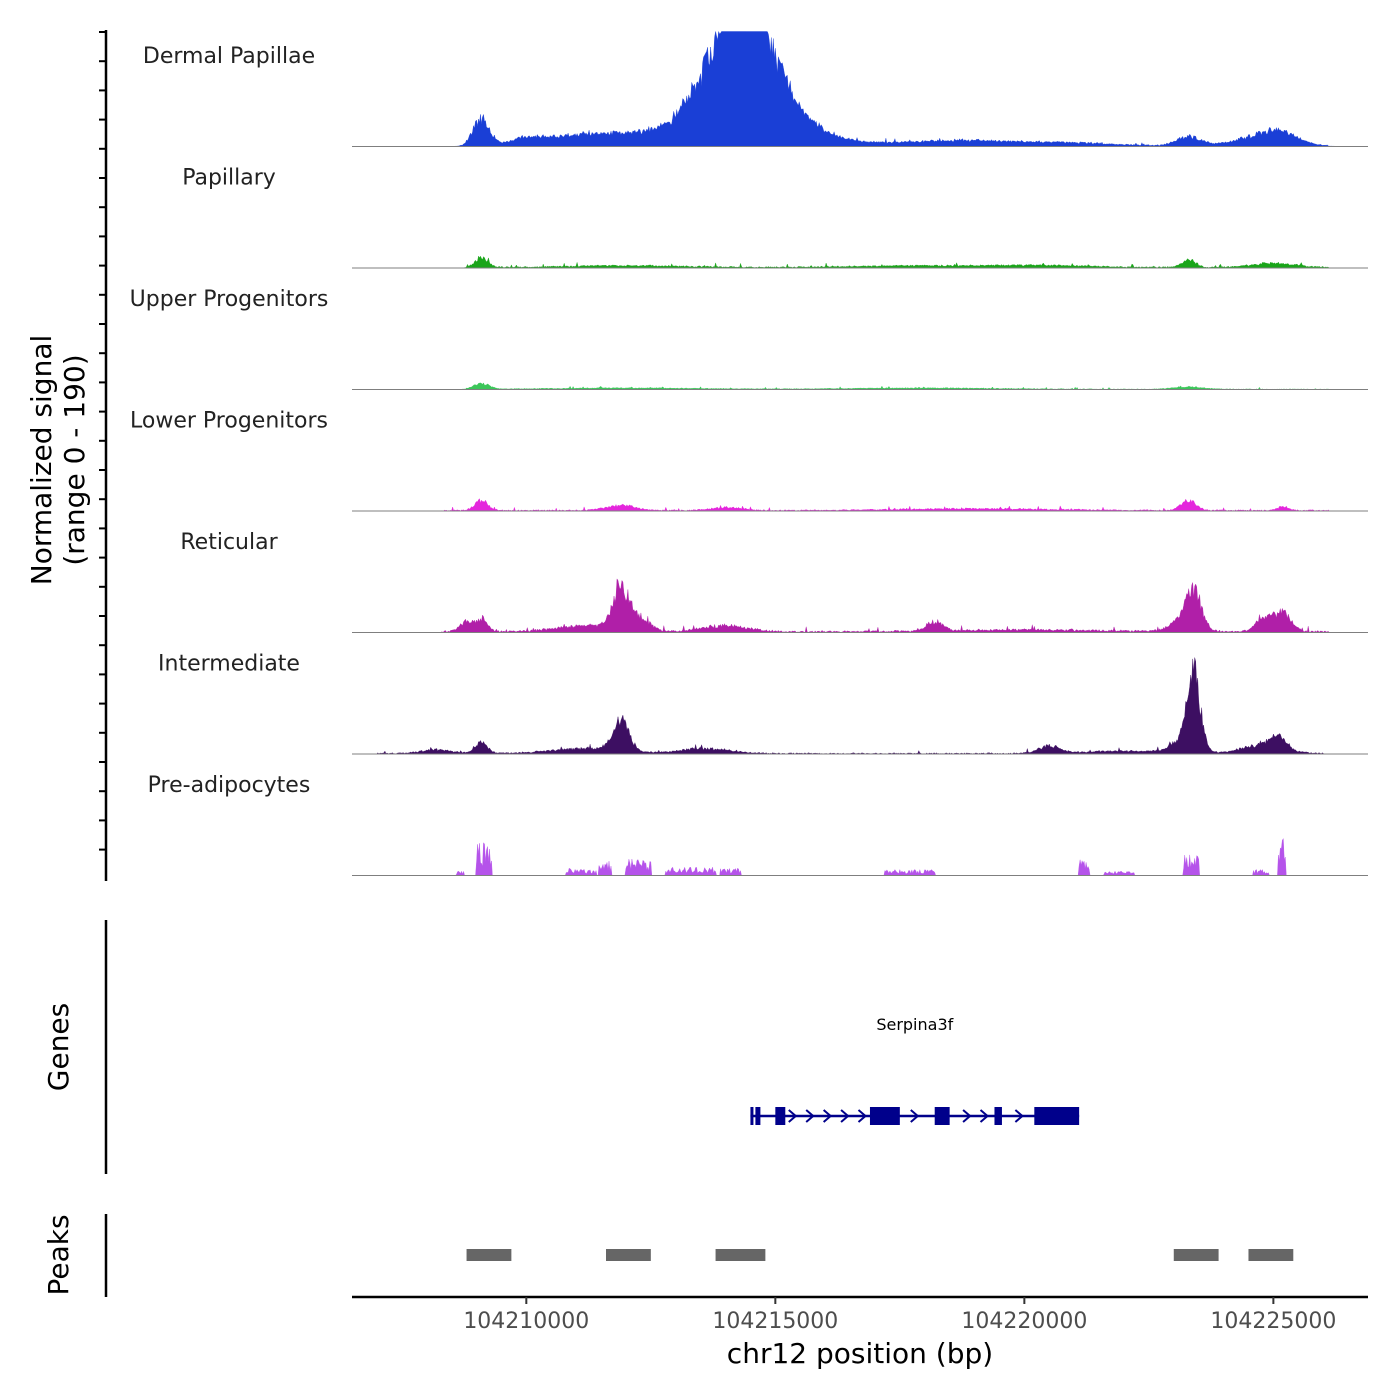 The image size is (1400, 1400). What do you see at coordinates (229, 299) in the screenshot?
I see `track-label: Upper Progenitors` at bounding box center [229, 299].